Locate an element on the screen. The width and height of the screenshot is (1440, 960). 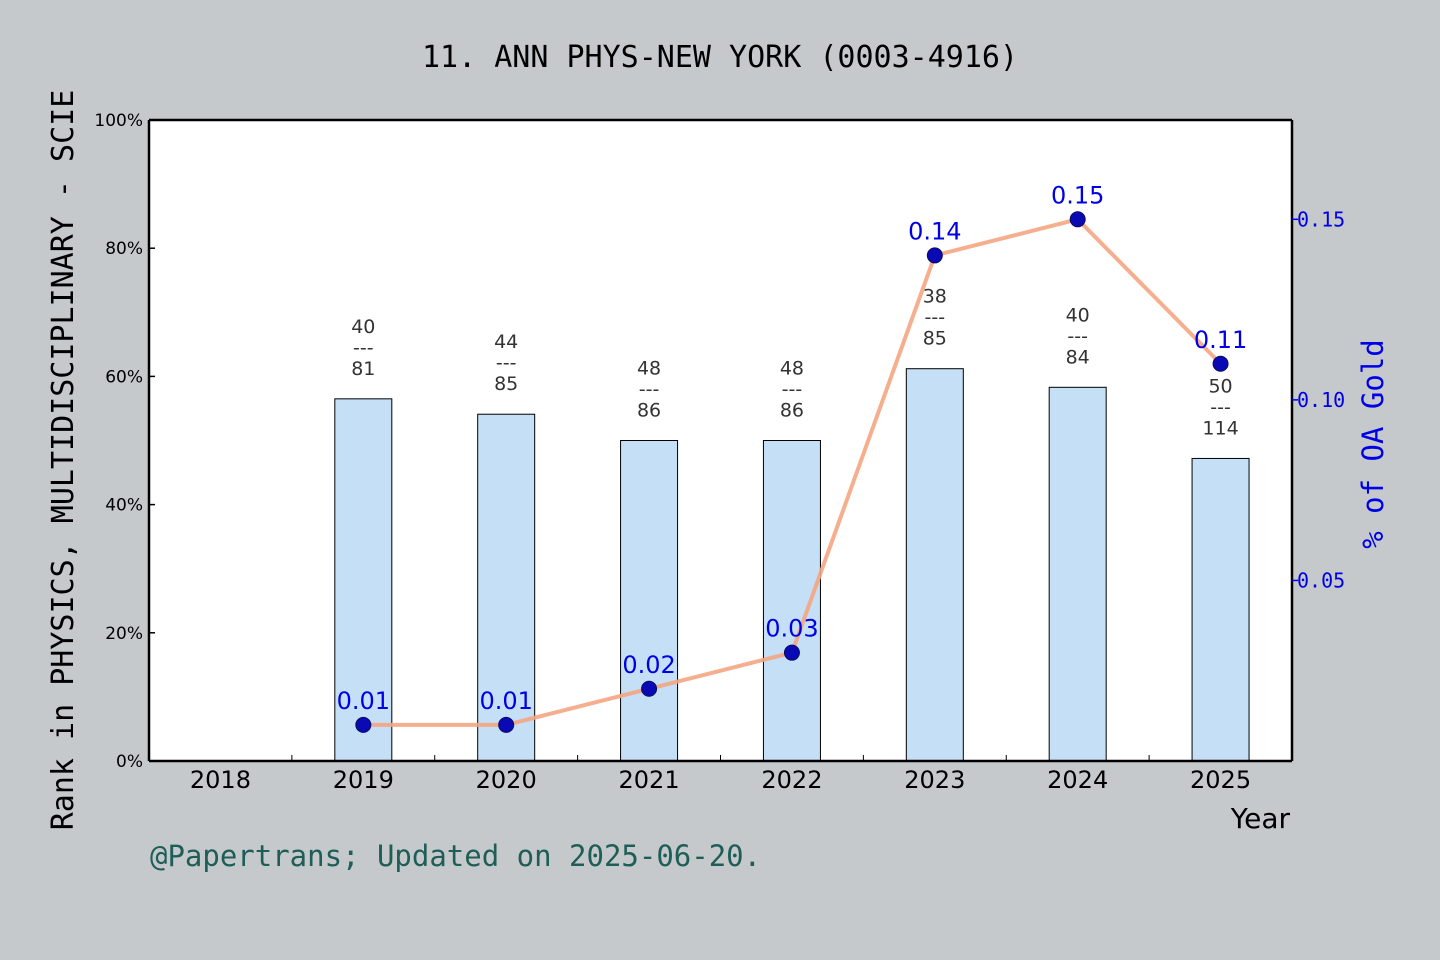
footer-credit: @Papertrans; Updated on 2025-06-20. is located at coordinates (455, 856).